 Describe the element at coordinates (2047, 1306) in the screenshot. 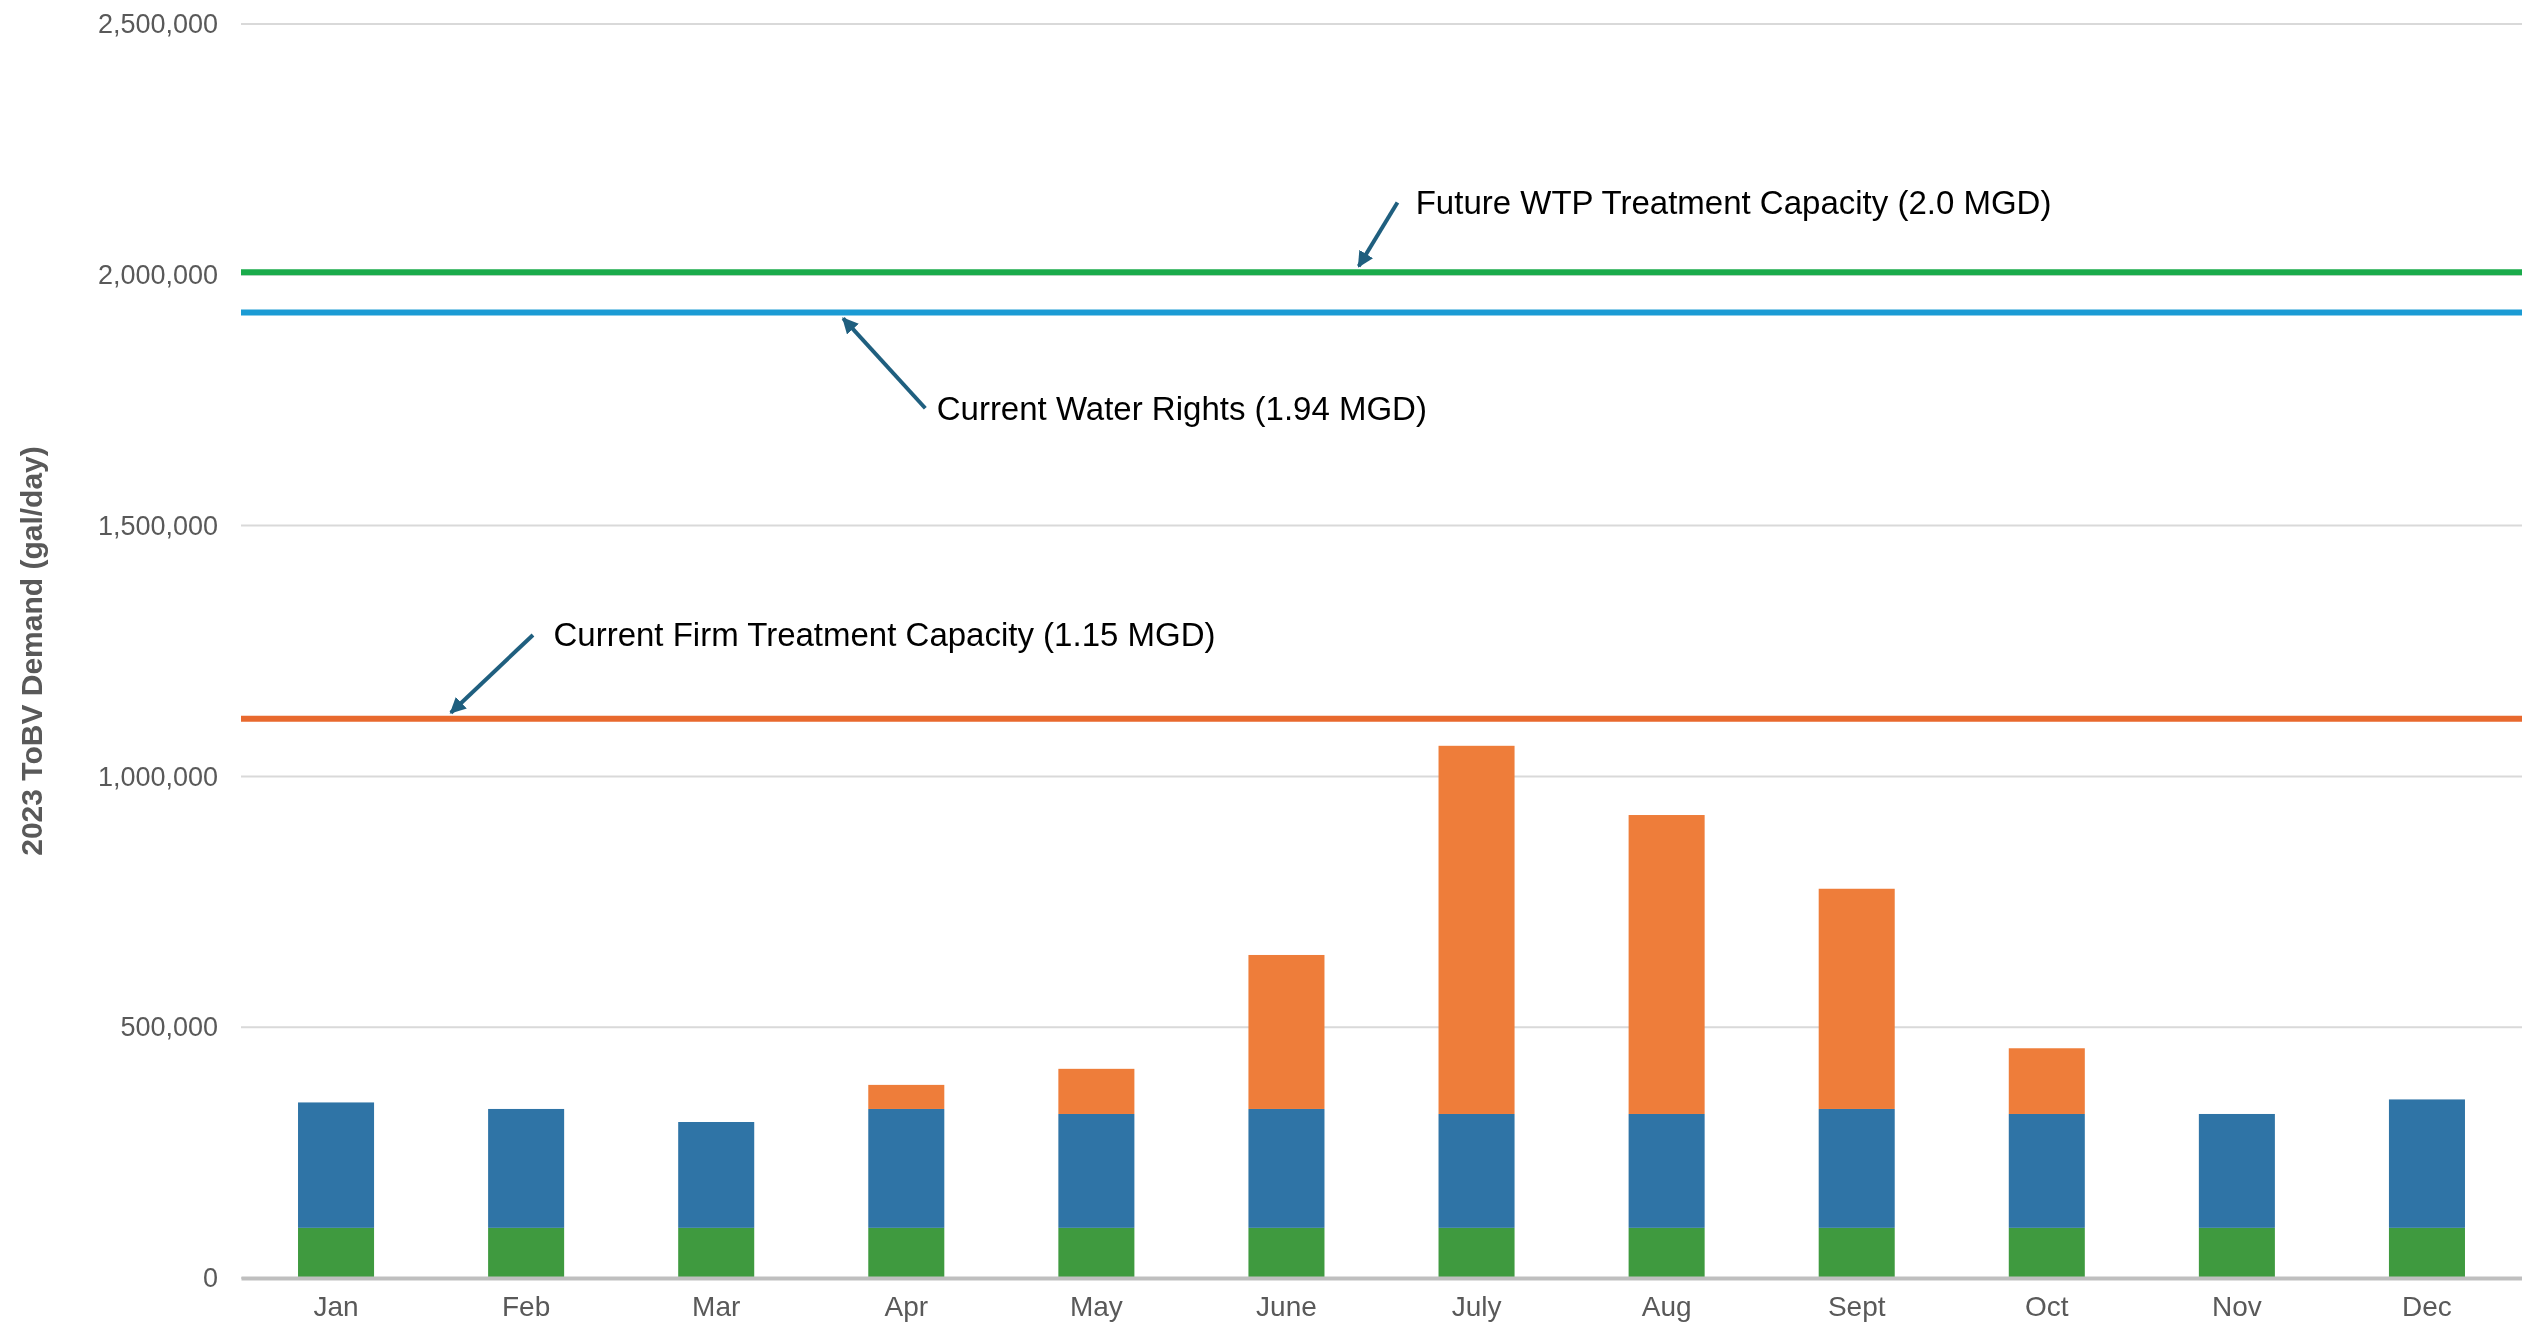

I see `x-tick-label: Oct` at that location.